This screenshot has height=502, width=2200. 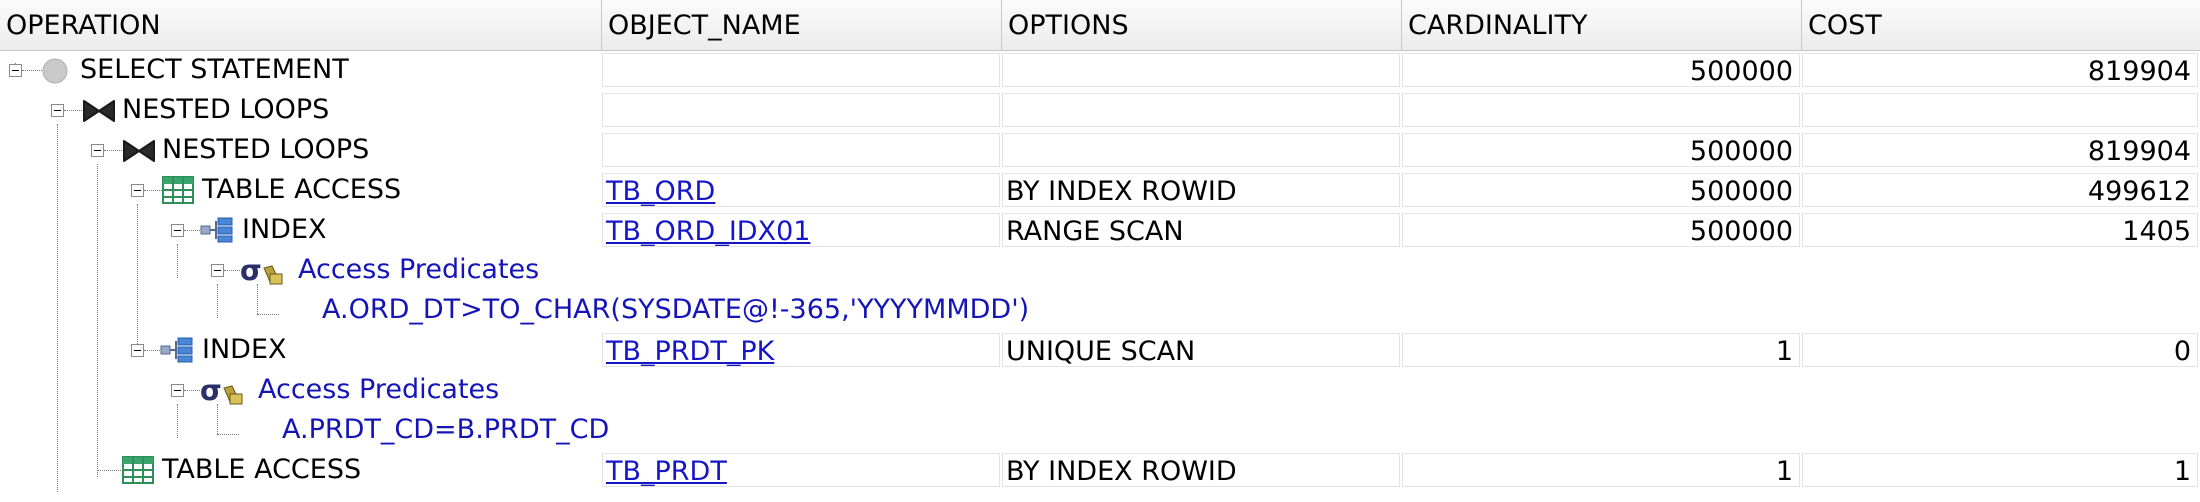 I want to click on plan-row: NESTED LOOPS, so click(x=1100, y=110).